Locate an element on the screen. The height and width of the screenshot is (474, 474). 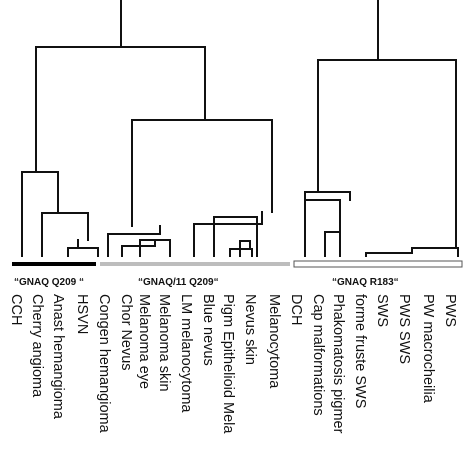
leaf-label: HSVN is located at coordinates (82, 314).